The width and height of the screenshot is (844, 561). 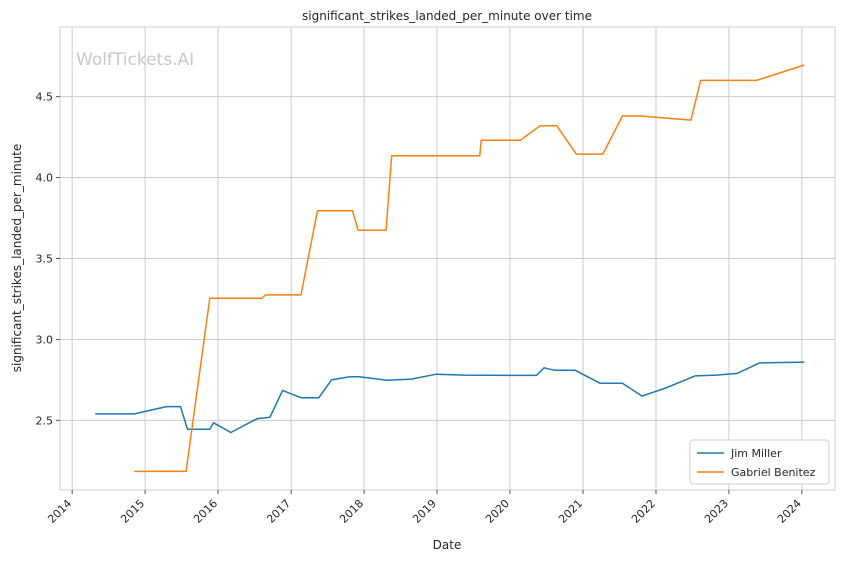 What do you see at coordinates (45, 178) in the screenshot?
I see `y-tick-label: 4.0` at bounding box center [45, 178].